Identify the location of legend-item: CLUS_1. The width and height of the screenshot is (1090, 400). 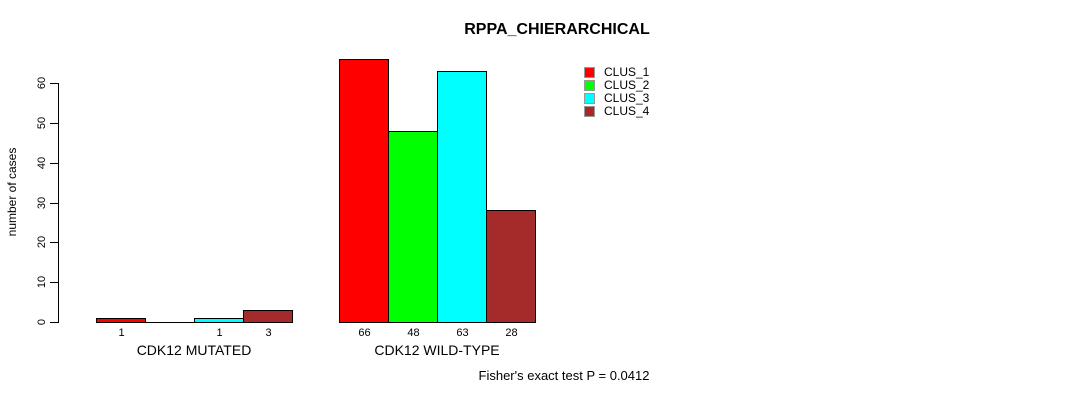
(616, 72).